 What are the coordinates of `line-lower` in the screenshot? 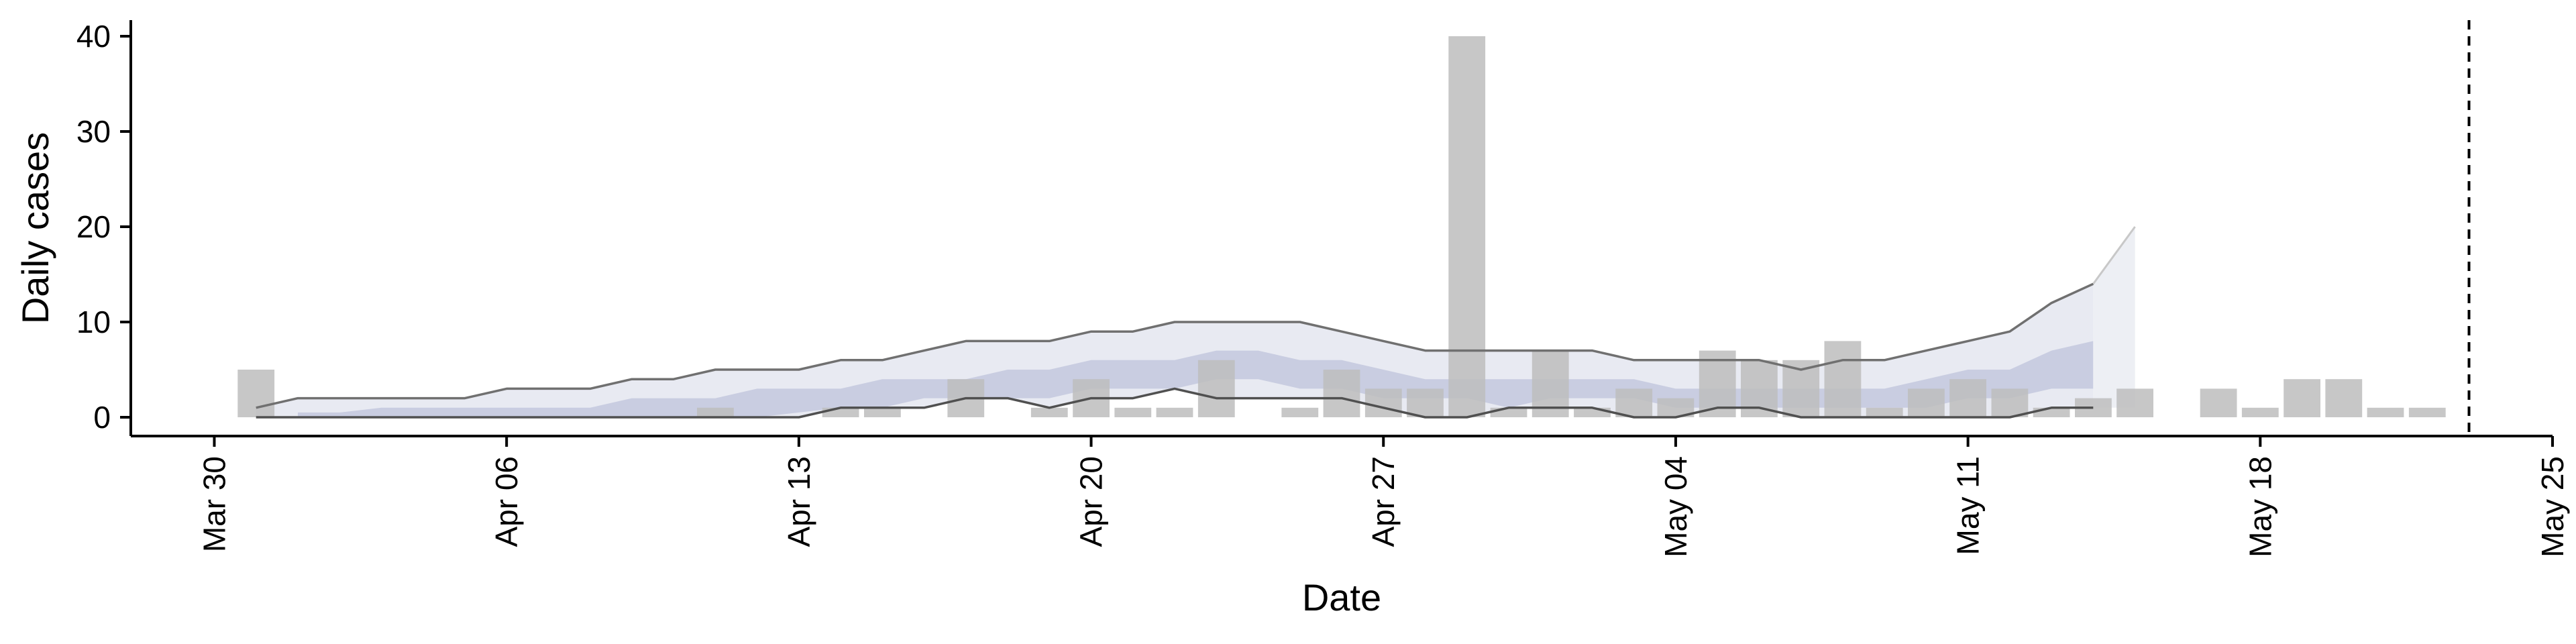 It's located at (1175, 403).